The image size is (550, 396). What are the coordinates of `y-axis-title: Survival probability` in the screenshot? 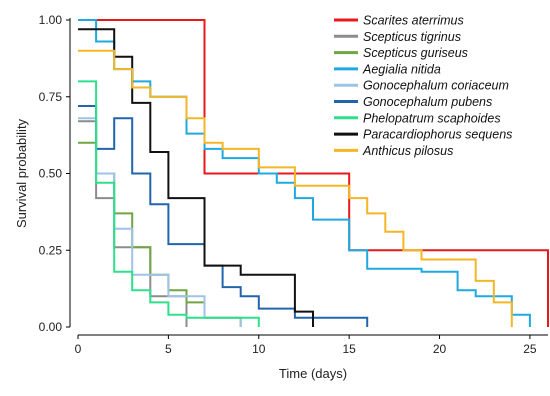 It's located at (21, 173).